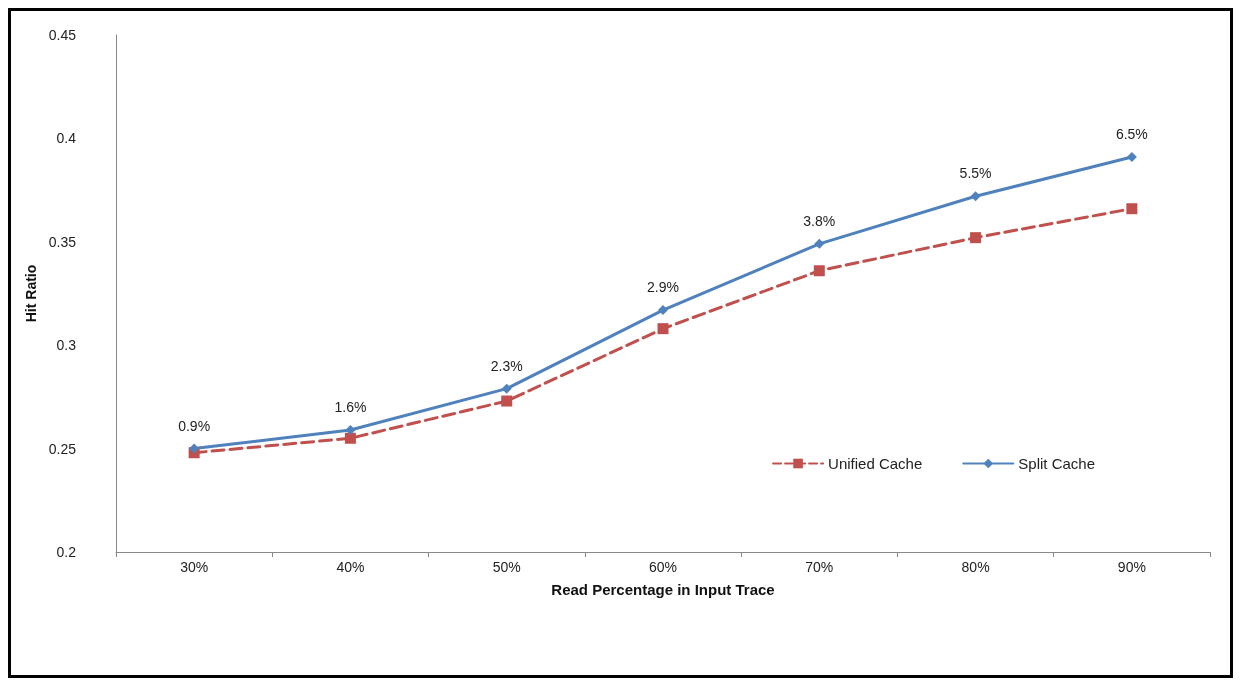  I want to click on y-tick-label: 0.2, so click(66, 552).